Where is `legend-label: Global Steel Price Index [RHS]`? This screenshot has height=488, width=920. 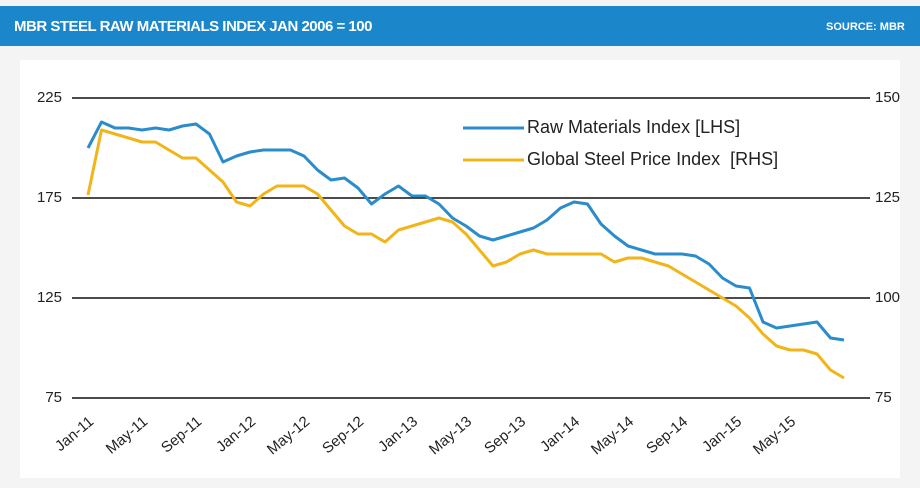
legend-label: Global Steel Price Index [RHS] is located at coordinates (652, 159).